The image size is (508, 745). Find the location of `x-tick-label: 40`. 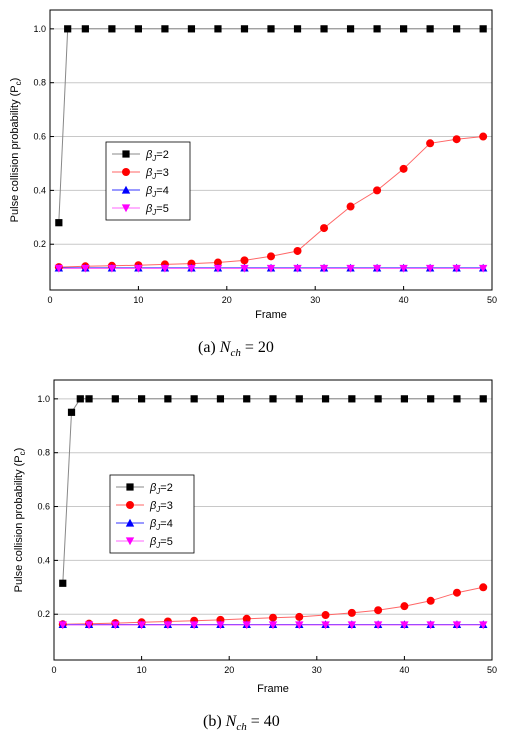

x-tick-label: 40 is located at coordinates (404, 300).